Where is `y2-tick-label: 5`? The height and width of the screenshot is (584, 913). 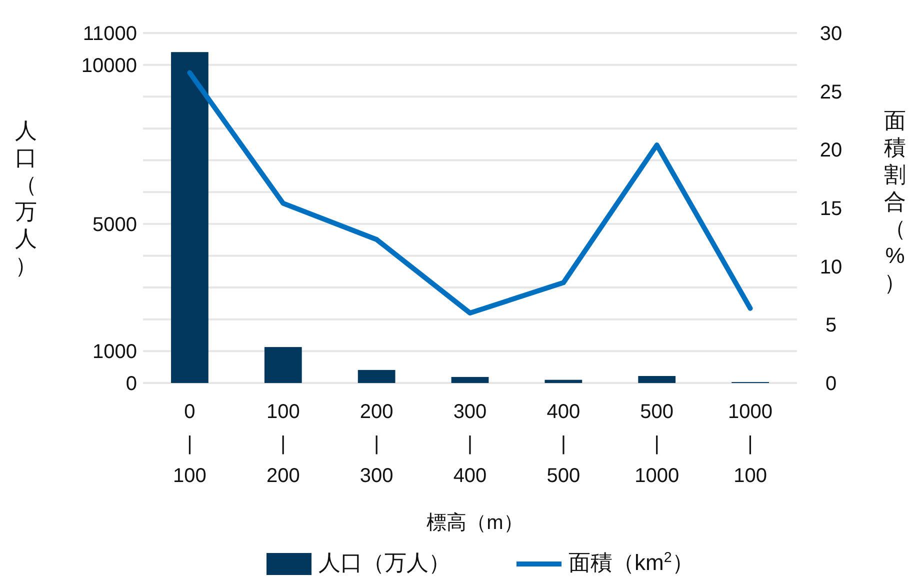
y2-tick-label: 5 is located at coordinates (831, 325).